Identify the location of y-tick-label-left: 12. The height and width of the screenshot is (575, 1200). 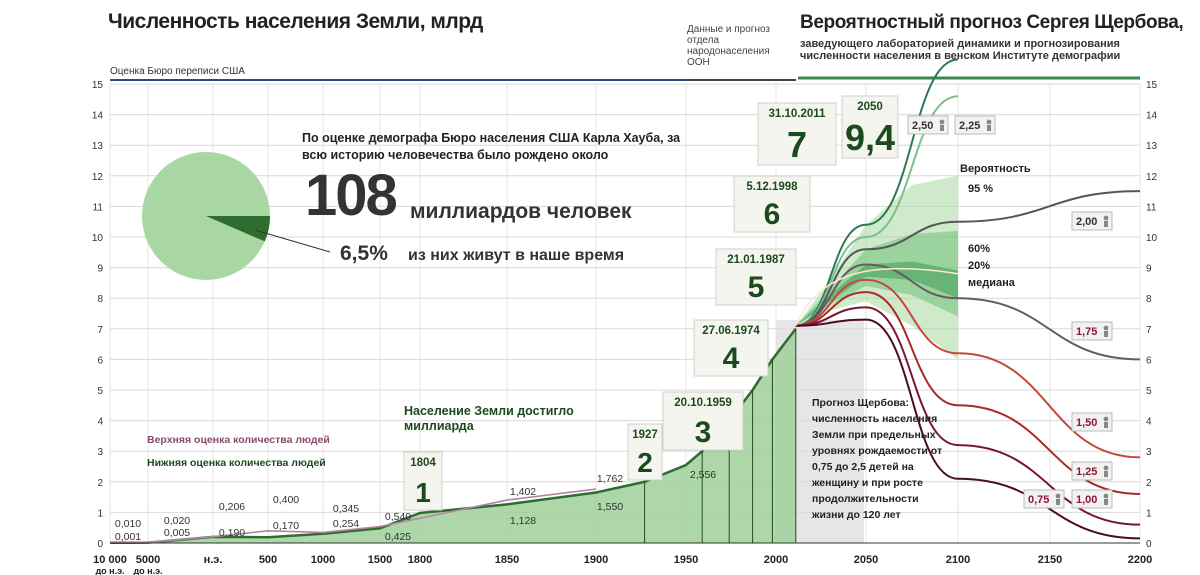
(98, 177).